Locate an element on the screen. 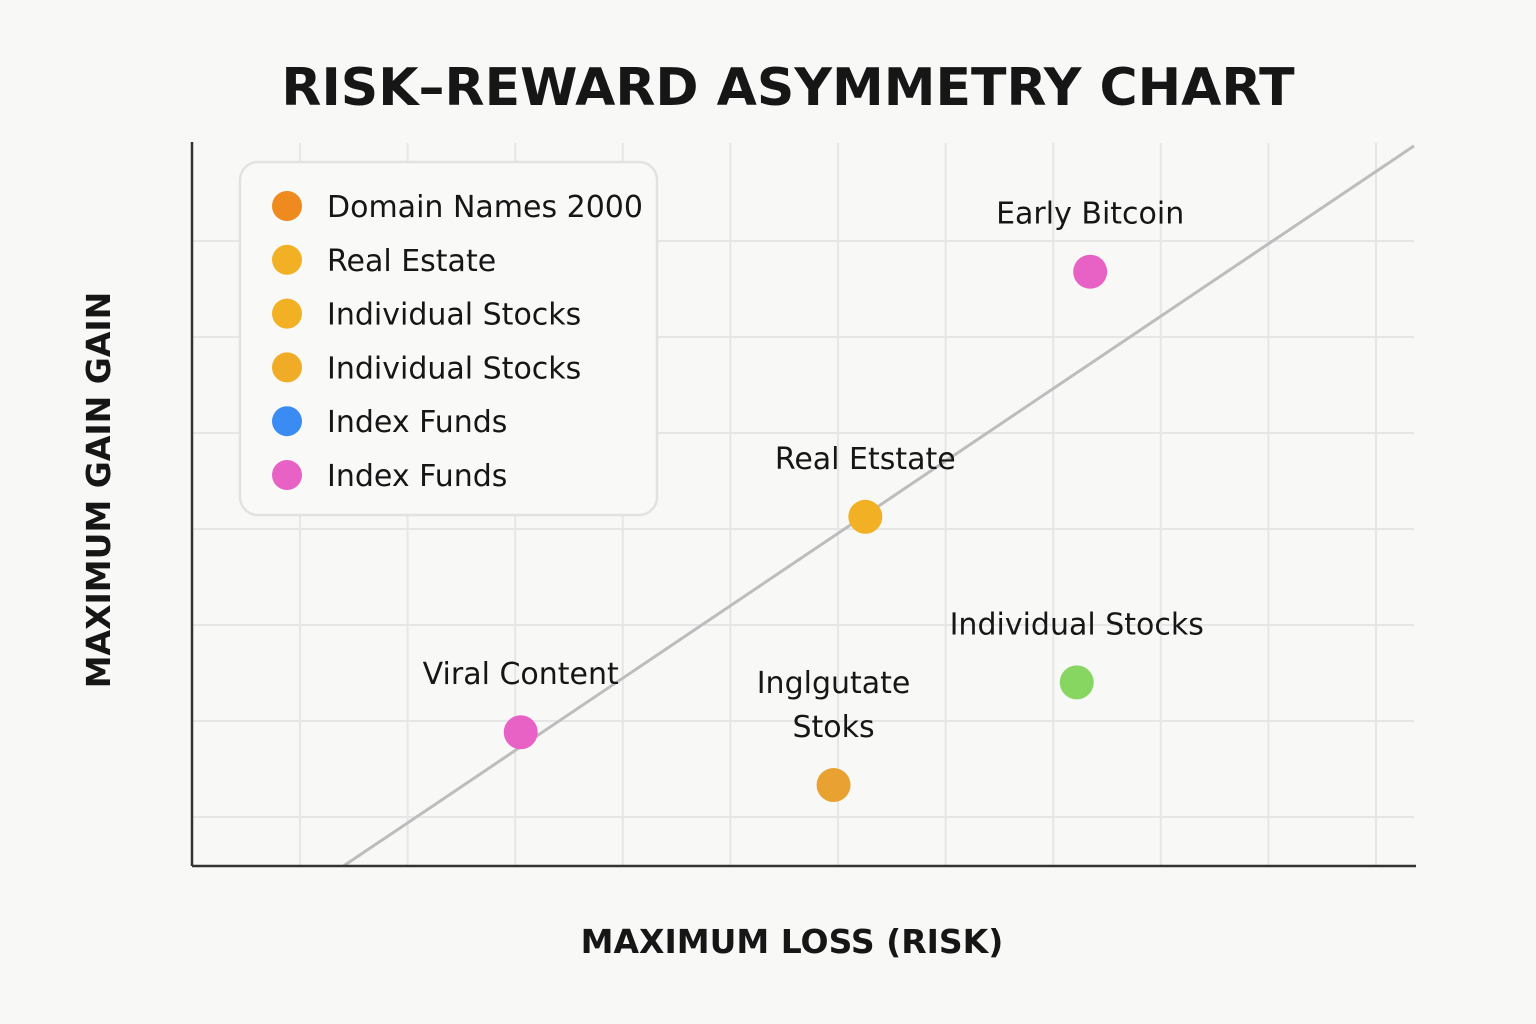  x-axis-label: MAXIMUM LOSS (RISK) is located at coordinates (792, 941).